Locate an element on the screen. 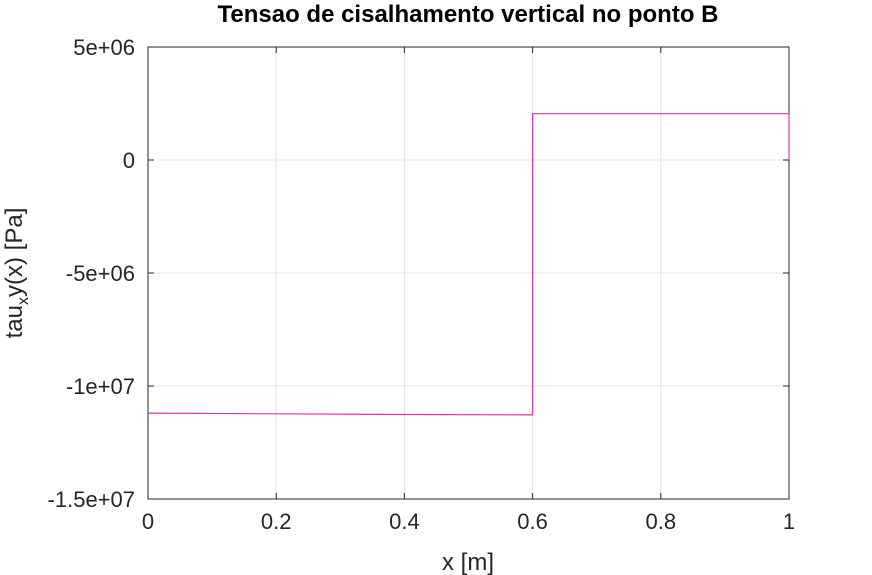  y-axis-label: tauxy(x) [Pa] is located at coordinates (16, 273).